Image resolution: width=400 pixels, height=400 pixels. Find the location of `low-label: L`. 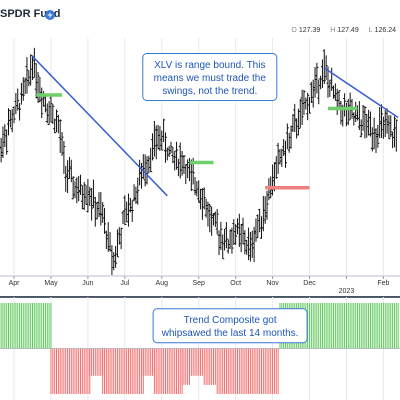

low-label: L is located at coordinates (370, 30).